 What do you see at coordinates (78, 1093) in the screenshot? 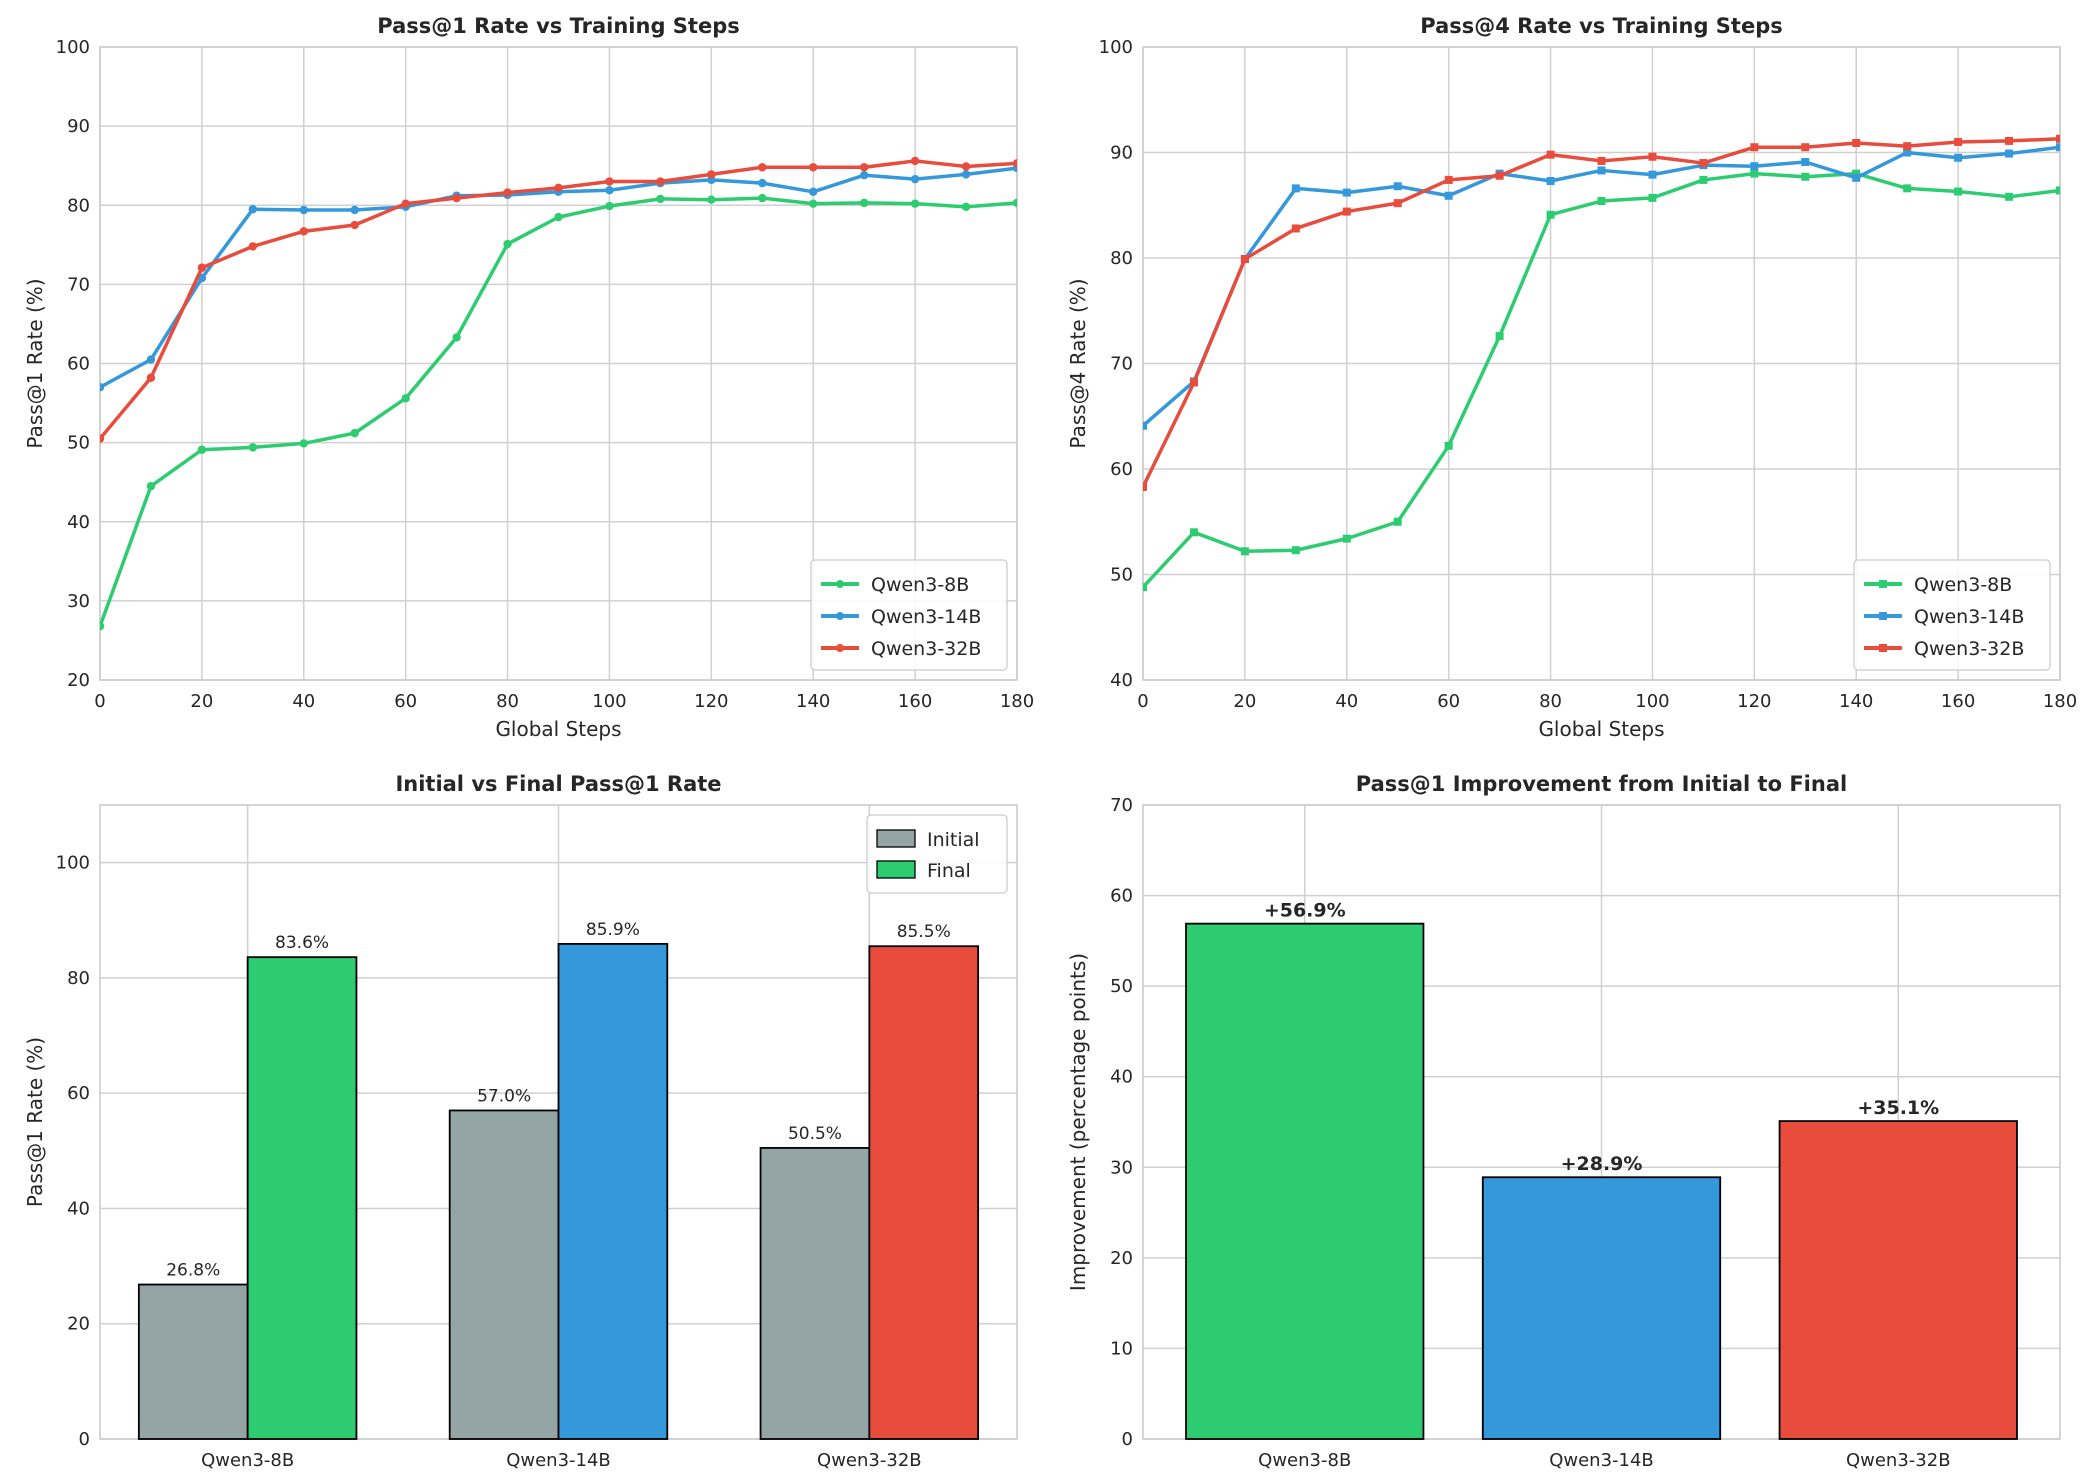
I see `y-tick-label: 60` at bounding box center [78, 1093].